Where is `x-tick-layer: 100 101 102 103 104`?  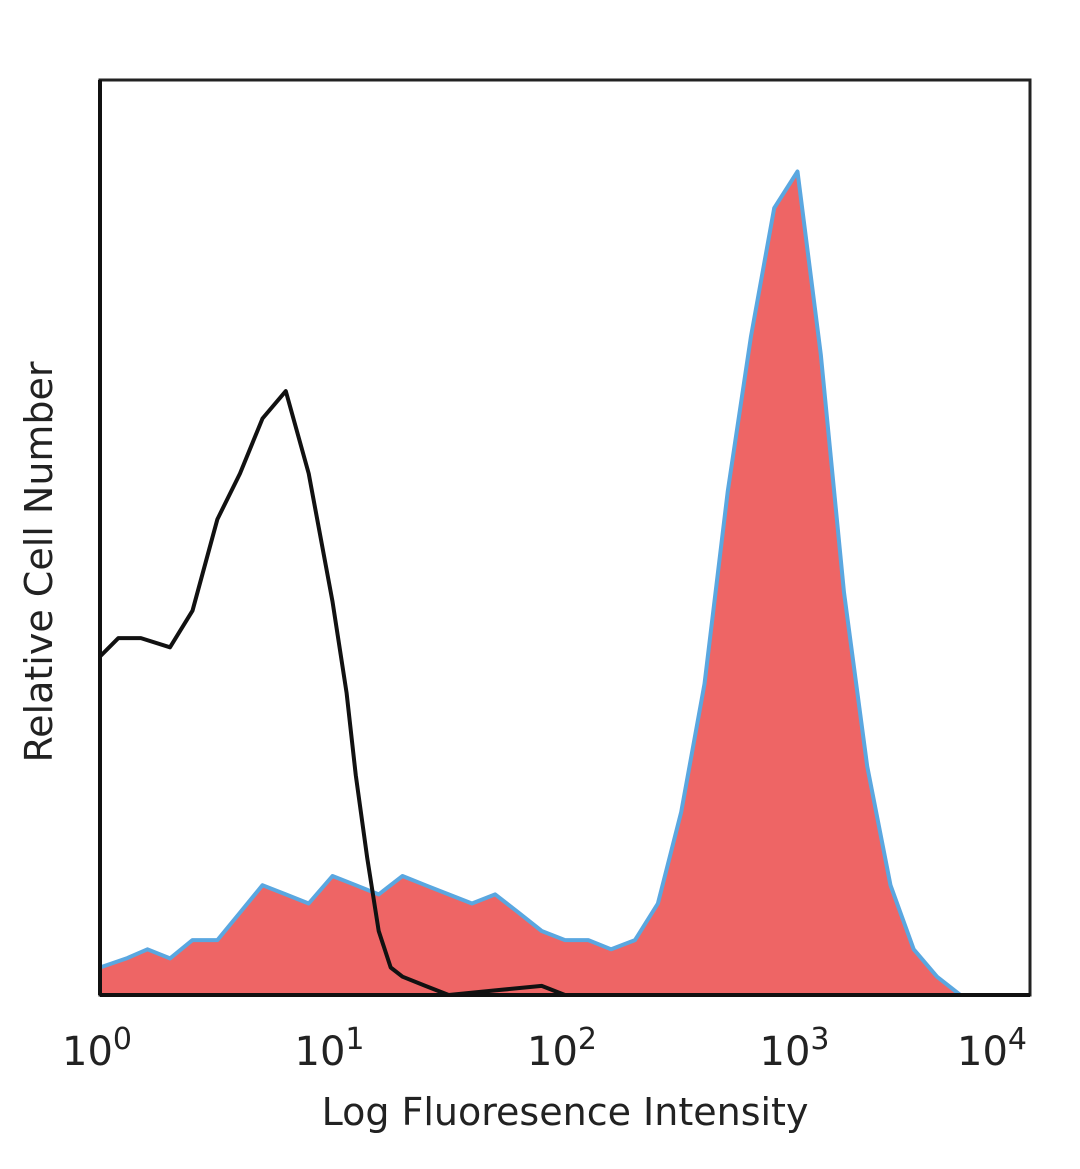
x-tick-layer: 100 101 102 103 104 is located at coordinates (544, 1048).